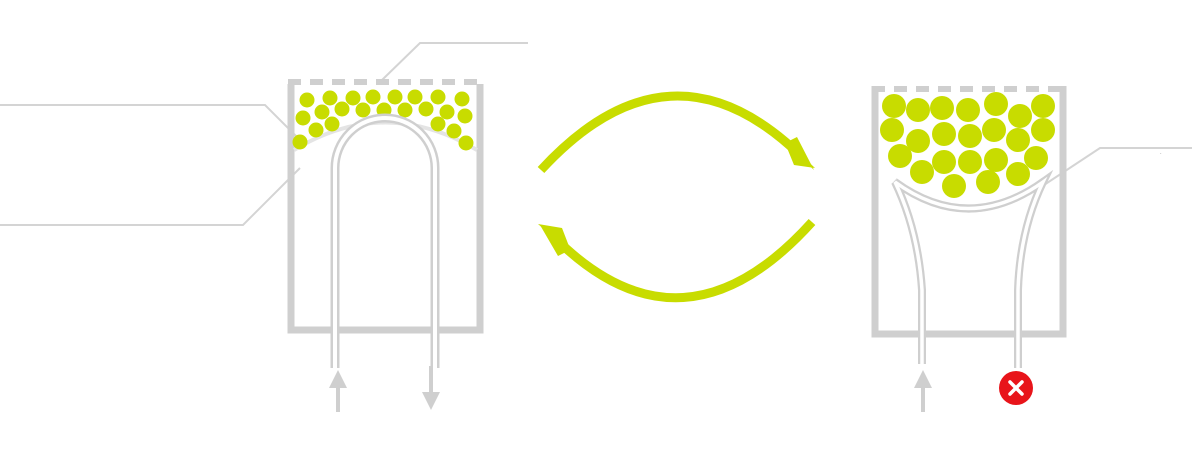 The width and height of the screenshot is (1192, 458). What do you see at coordinates (677, 260) in the screenshot?
I see `return-arc-arrow` at bounding box center [677, 260].